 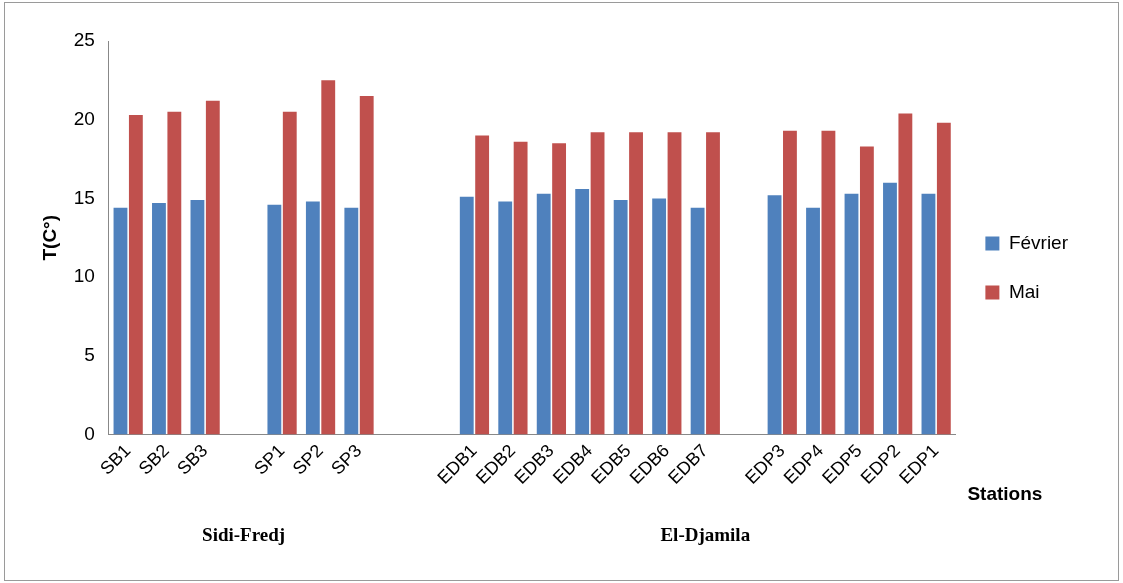 What do you see at coordinates (269, 459) in the screenshot?
I see `x-tick-label: SP1` at bounding box center [269, 459].